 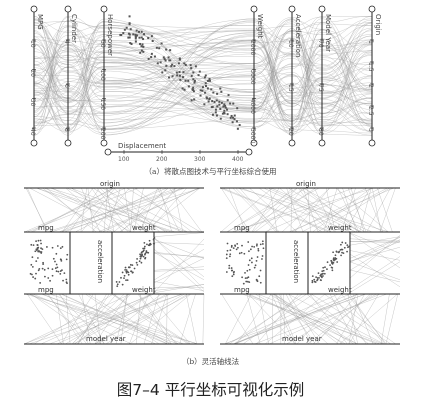 What do you see at coordinates (34, 143) in the screenshot?
I see `axis-handle-bottom` at bounding box center [34, 143].